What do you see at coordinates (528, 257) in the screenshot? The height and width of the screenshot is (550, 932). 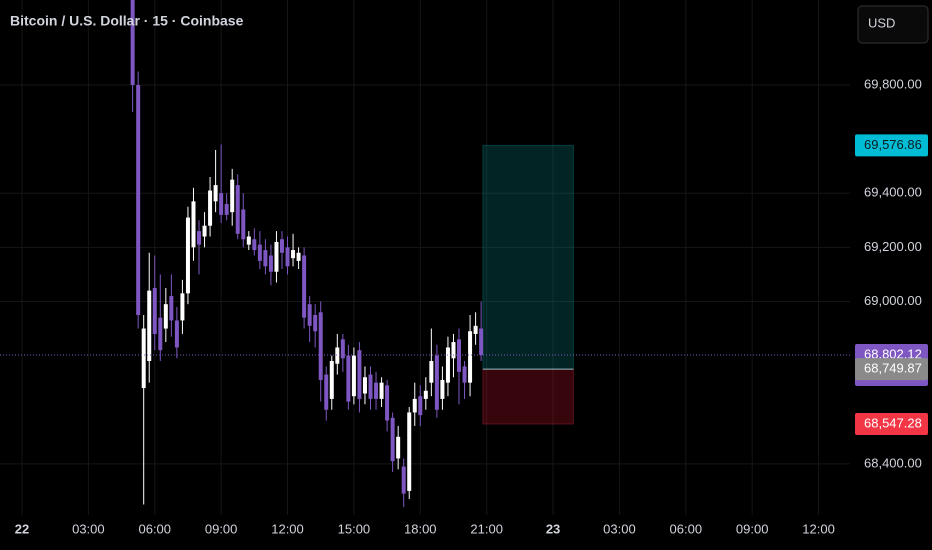 I see `target-zone` at bounding box center [528, 257].